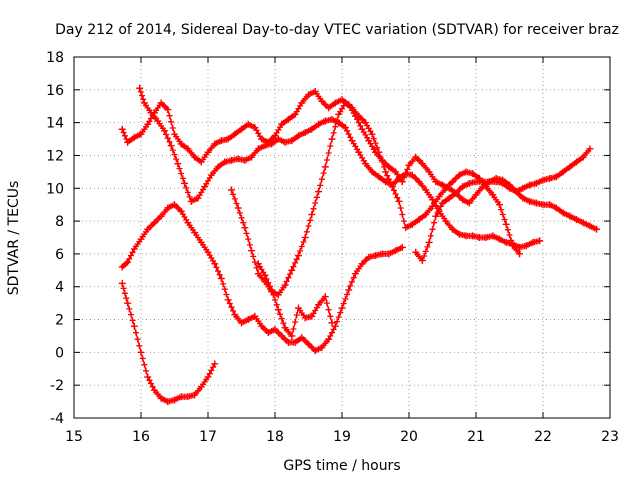 This screenshot has height=480, width=640. What do you see at coordinates (476, 437) in the screenshot?
I see `x-tick-label: 21` at bounding box center [476, 437].